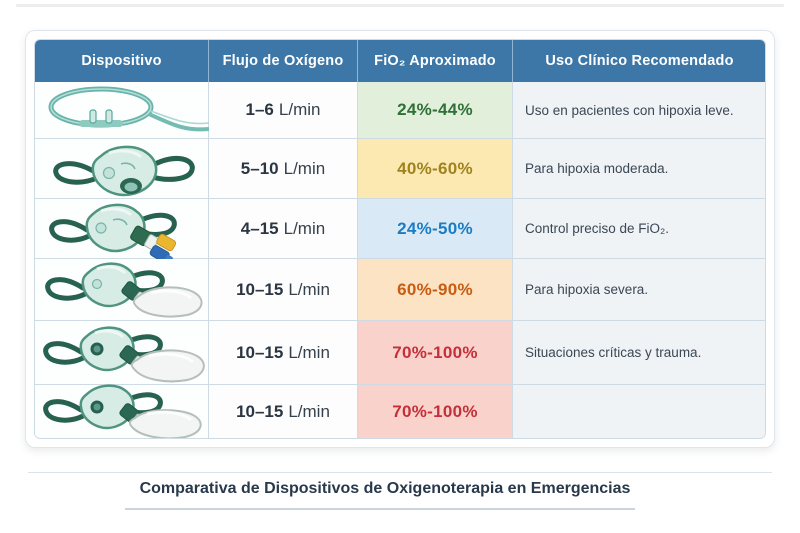 This screenshot has width=800, height=533. I want to click on table-row-2-fio2-cell: 40%-60%, so click(435, 169).